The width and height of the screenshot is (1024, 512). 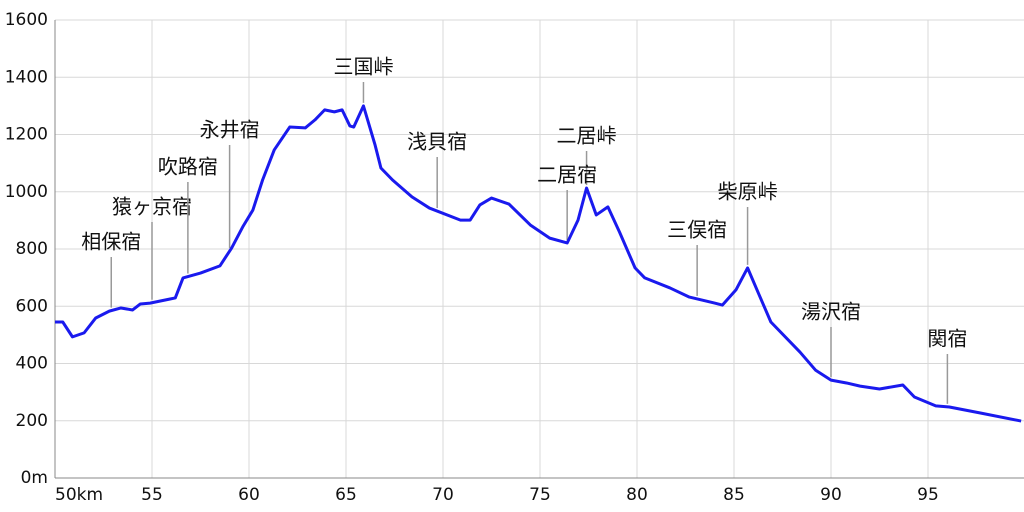 What do you see at coordinates (79, 495) in the screenshot?
I see `x-tick-label: 50km` at bounding box center [79, 495].